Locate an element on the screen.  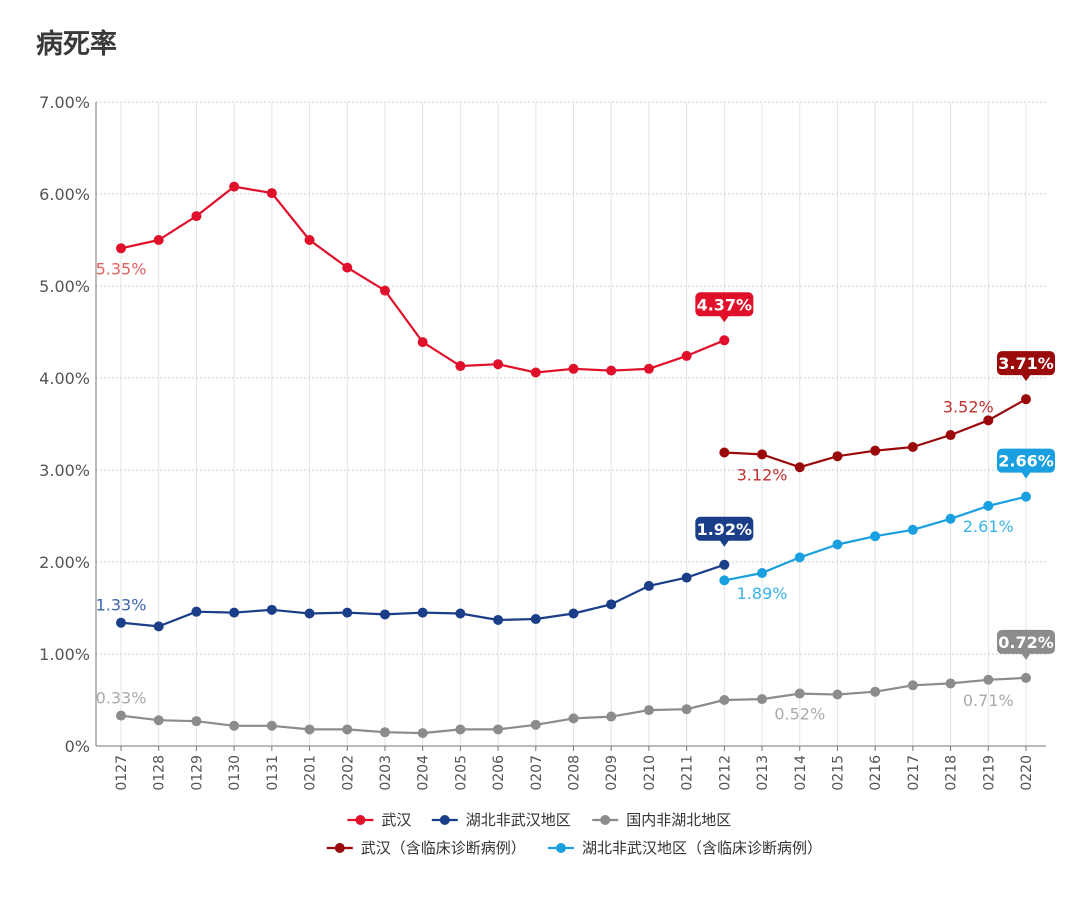
legend-label: 武汉（含临床诊断病例） is located at coordinates (443, 848).